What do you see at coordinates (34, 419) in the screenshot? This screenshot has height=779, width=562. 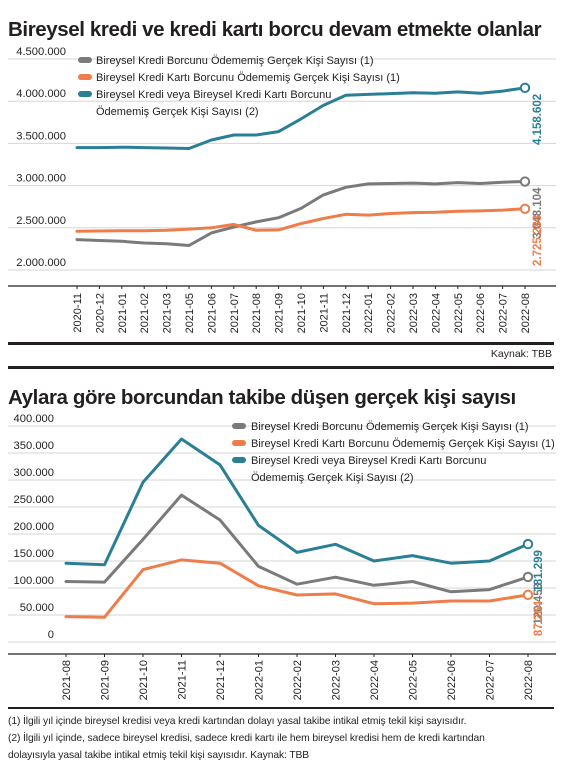 I see `y-tick-label: 400.000` at bounding box center [34, 419].